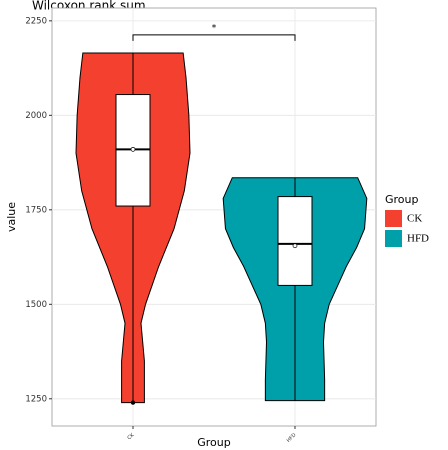  What do you see at coordinates (214, 37) in the screenshot?
I see `significance-bracket` at bounding box center [214, 37].